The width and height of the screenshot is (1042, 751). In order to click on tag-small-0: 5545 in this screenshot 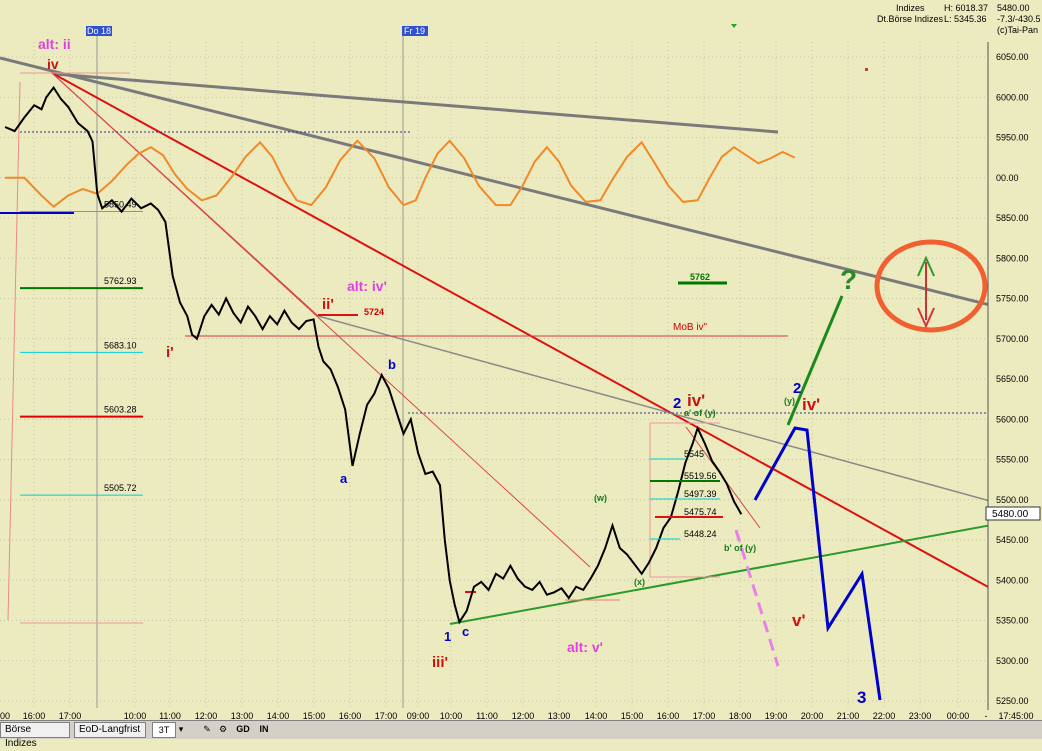, I will do `click(694, 454)`.